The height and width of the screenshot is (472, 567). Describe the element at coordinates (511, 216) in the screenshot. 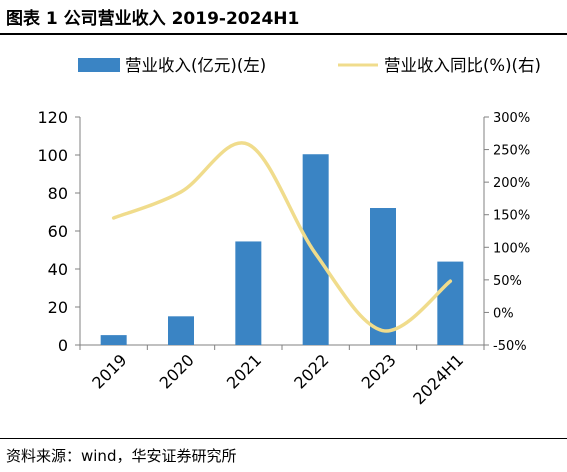

I see `right-tick-label: 150%` at that location.